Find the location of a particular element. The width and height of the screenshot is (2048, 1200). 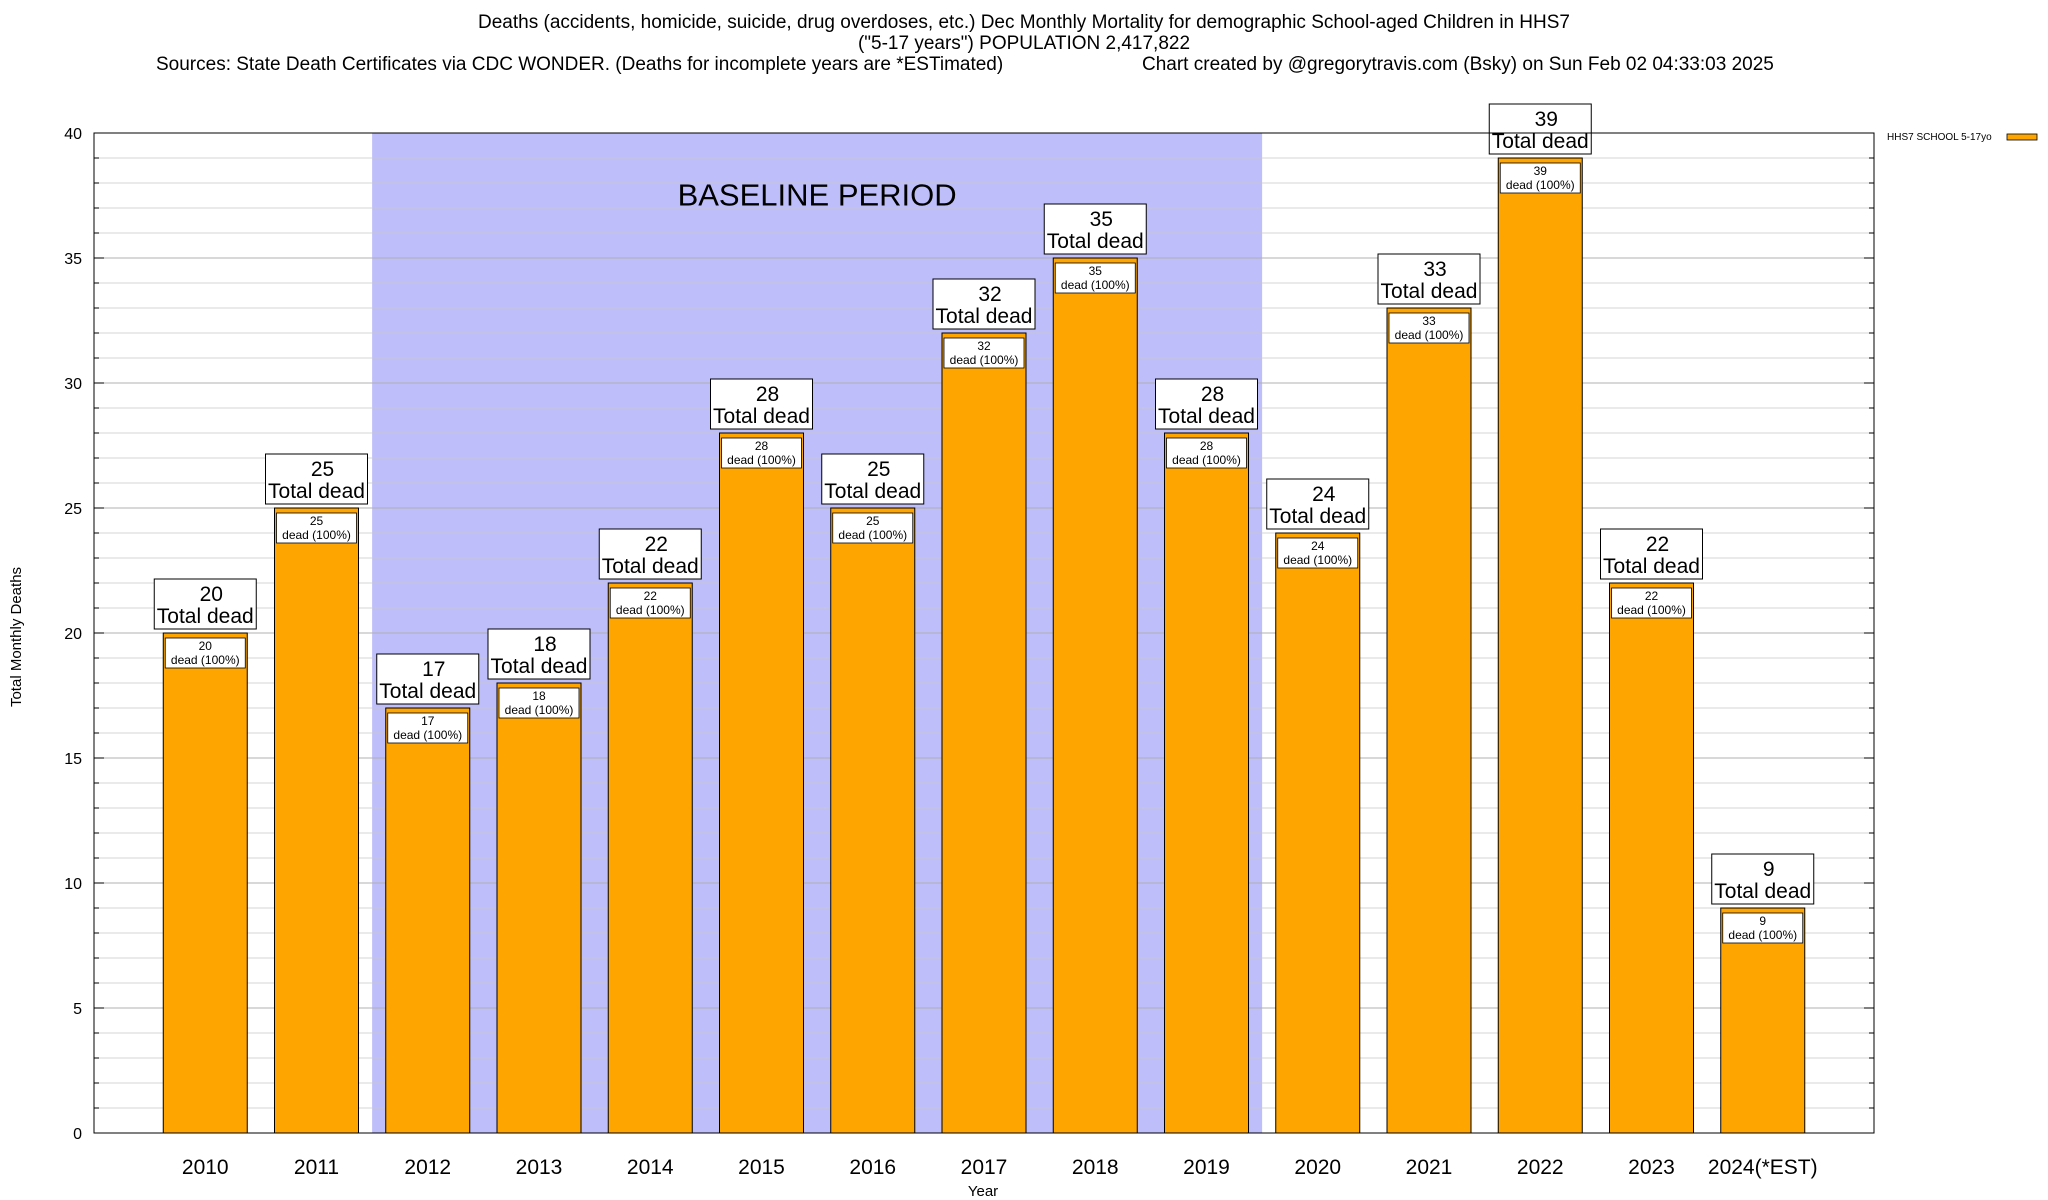

x-tick-label: 2012 is located at coordinates (427, 1167).